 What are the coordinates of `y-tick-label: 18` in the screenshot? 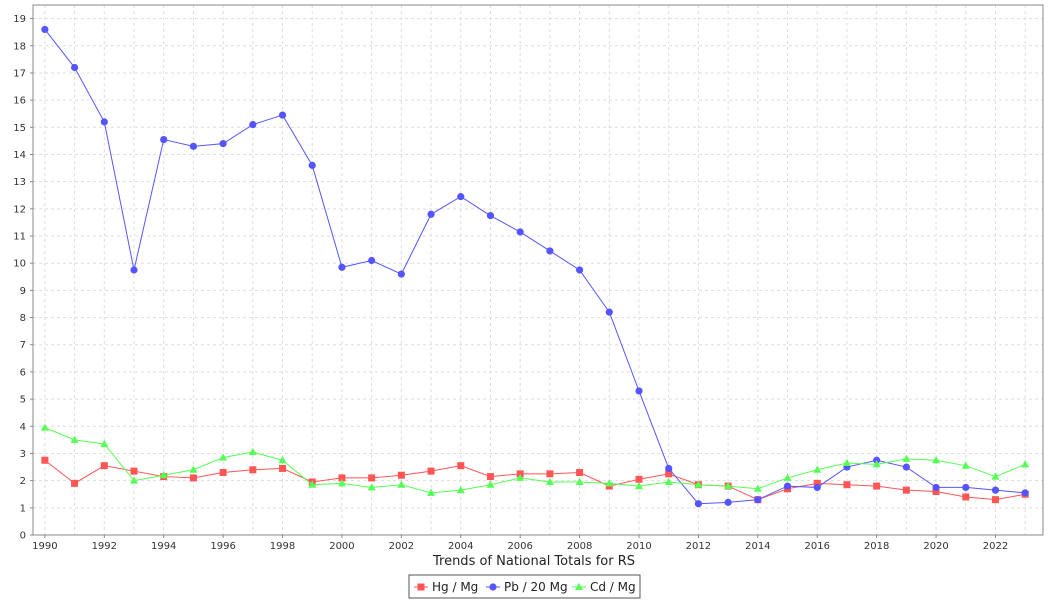 It's located at (19, 46).